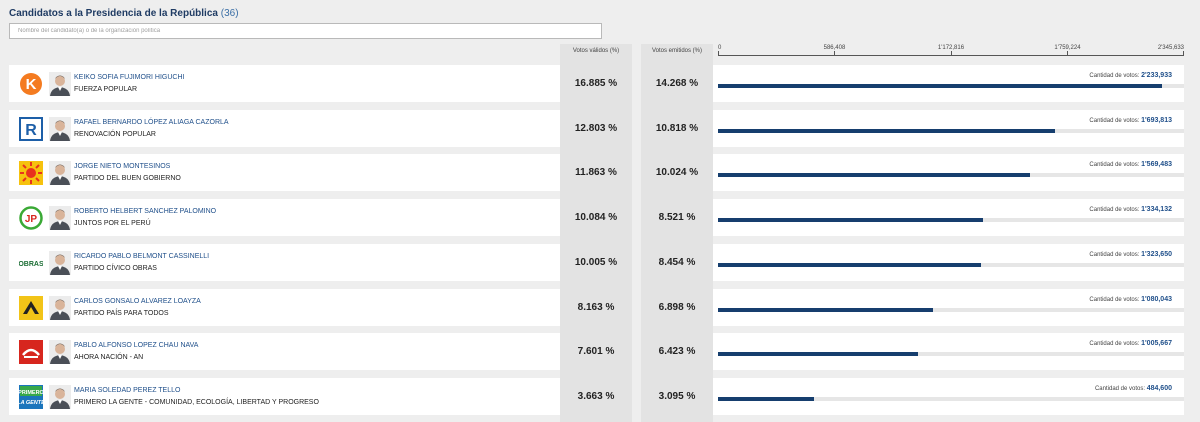  What do you see at coordinates (677, 51) in the screenshot?
I see `column-header-emitted-votes: Votos emitidos (%)` at bounding box center [677, 51].